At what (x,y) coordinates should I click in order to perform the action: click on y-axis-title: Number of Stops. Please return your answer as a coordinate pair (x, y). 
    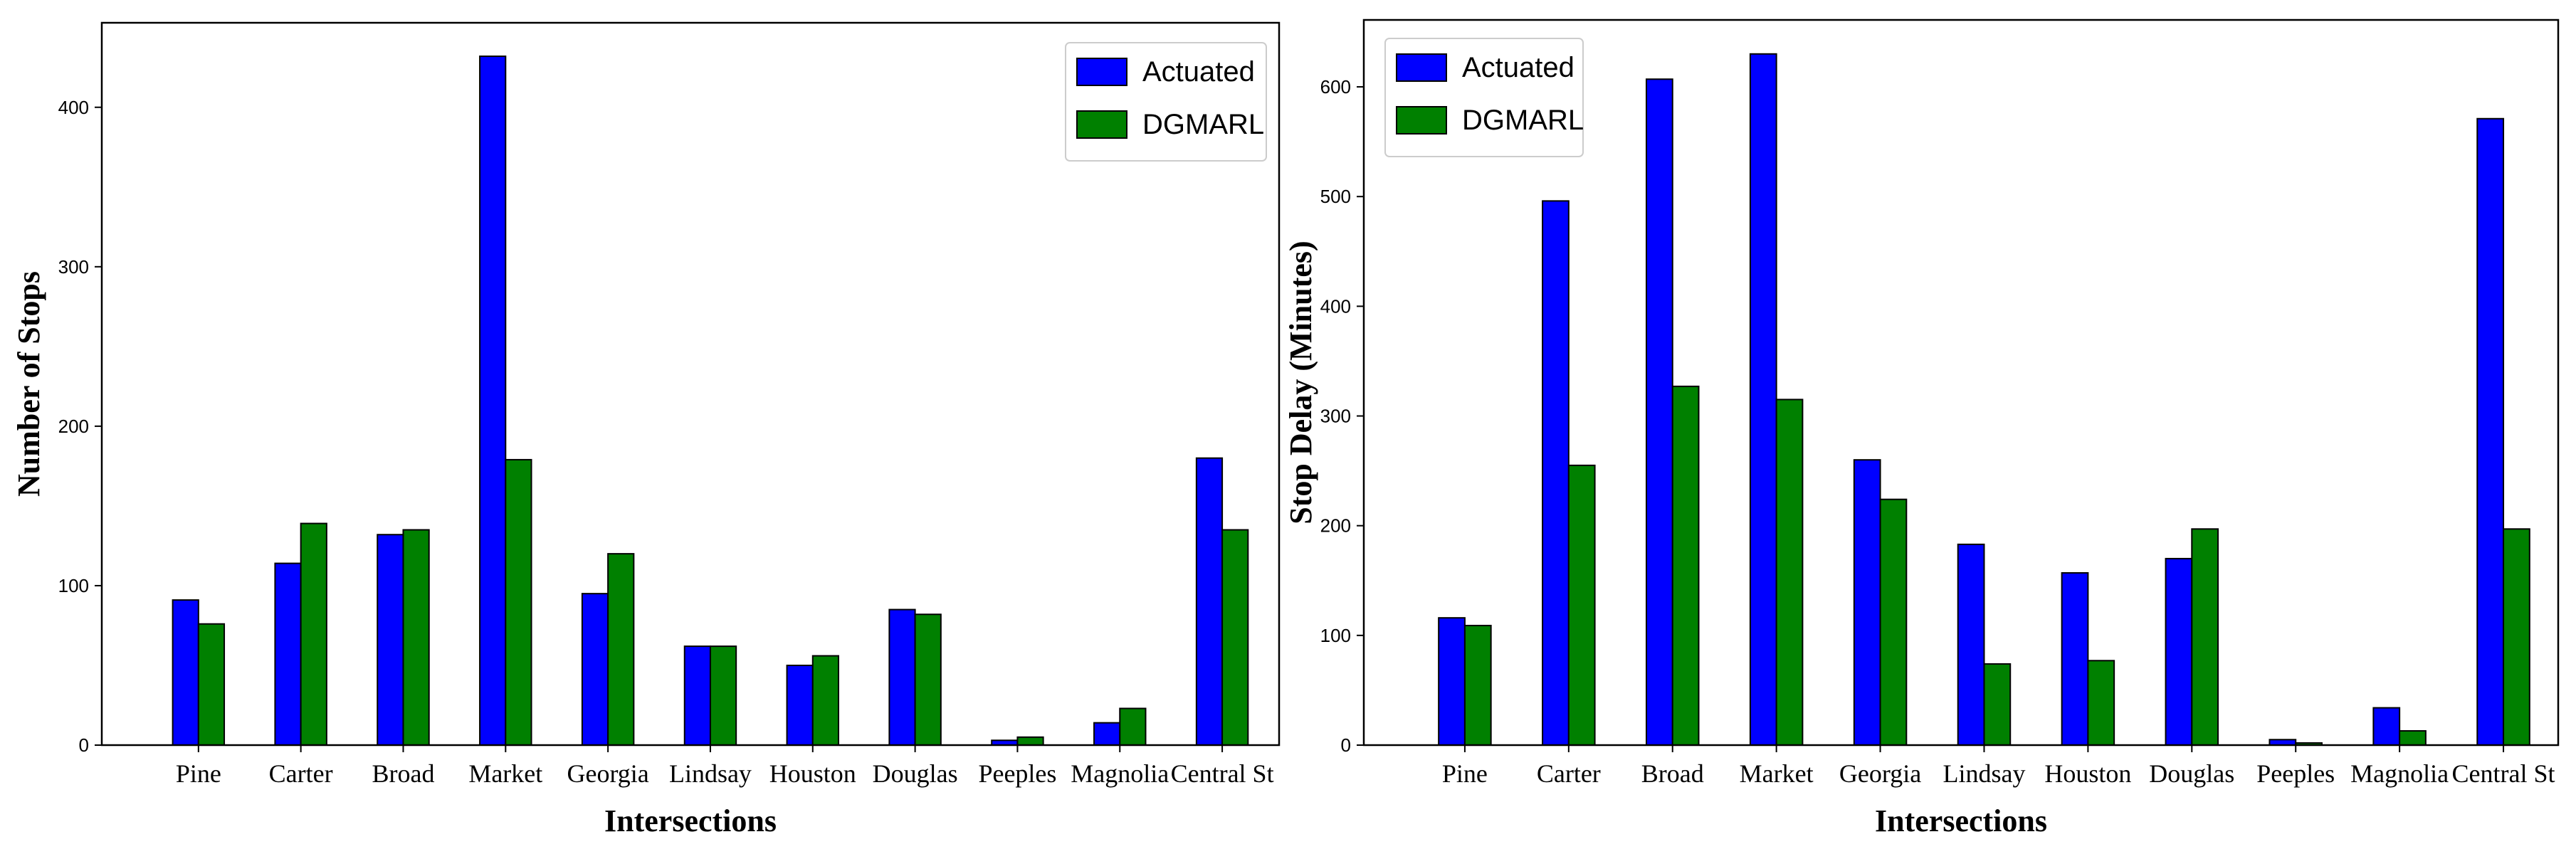
    Looking at the image, I should click on (29, 384).